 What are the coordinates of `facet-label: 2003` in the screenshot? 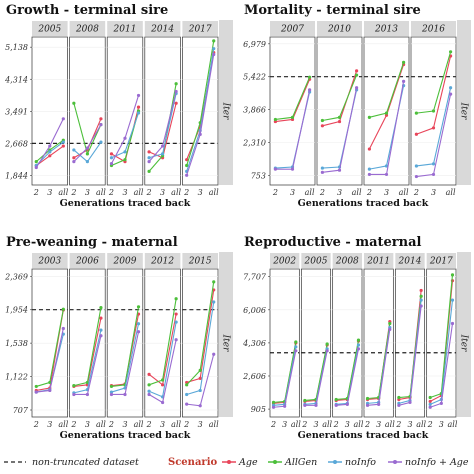 It's located at (49, 262).